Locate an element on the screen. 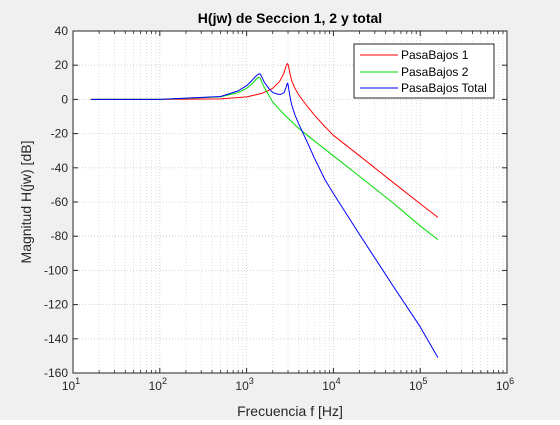 The image size is (560, 425). x-axis-label: Frecuencia f [Hz] is located at coordinates (290, 411).